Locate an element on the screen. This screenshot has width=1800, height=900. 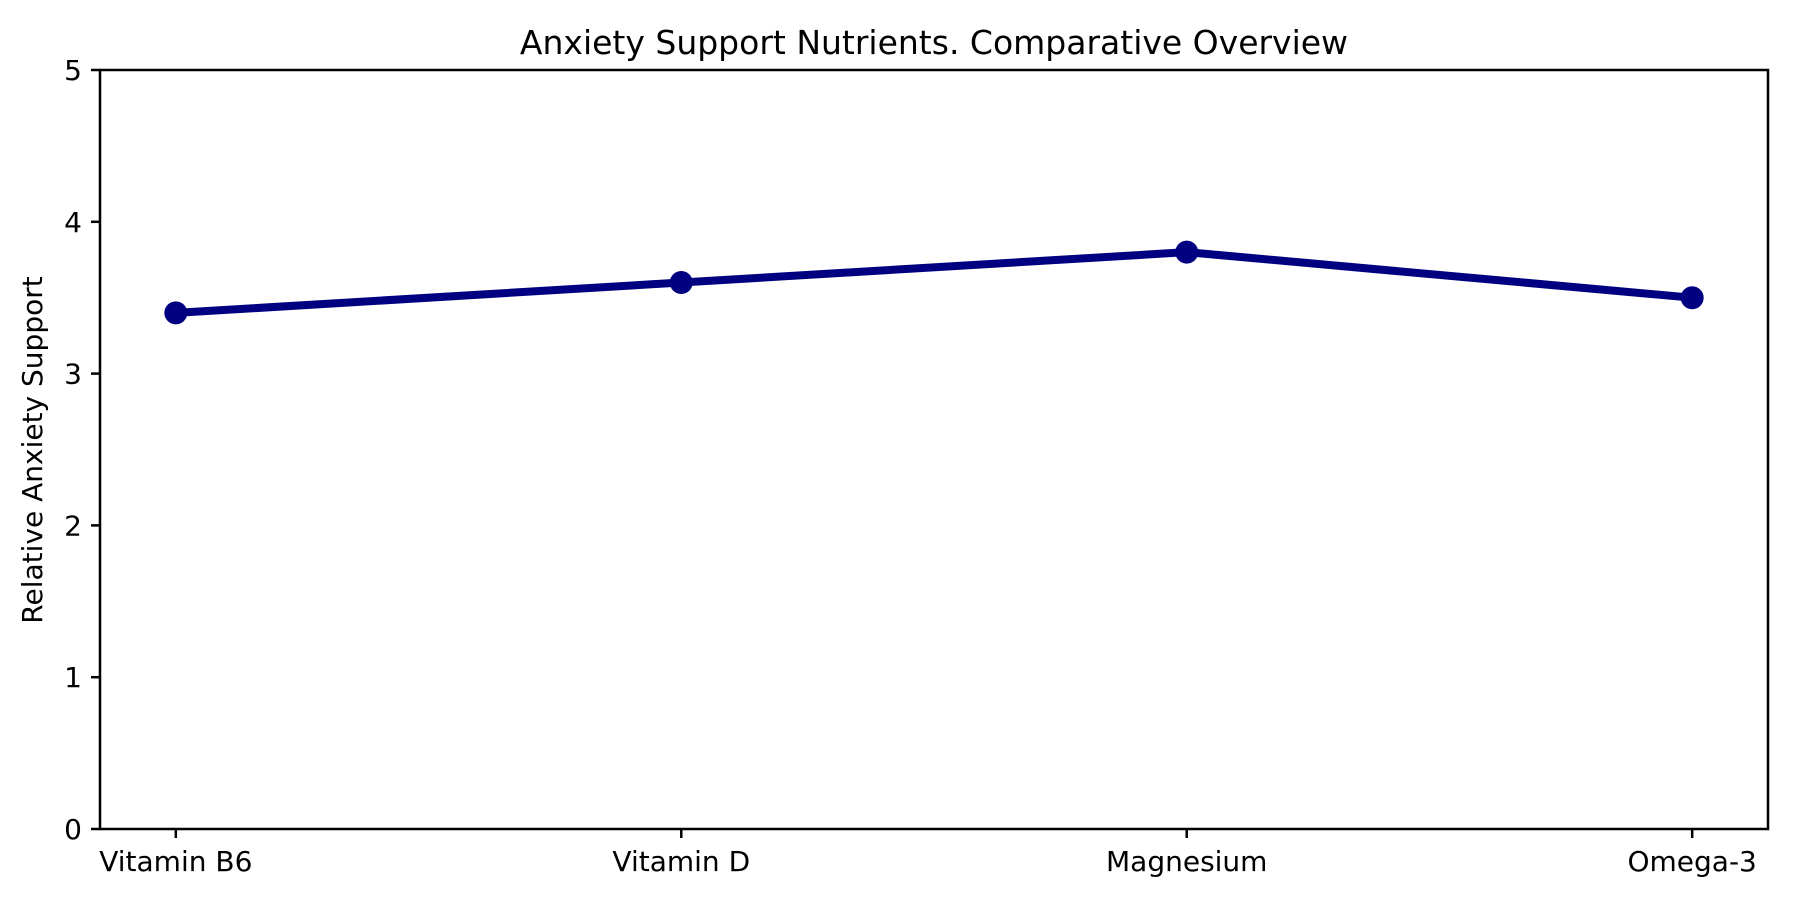
data-line is located at coordinates (934, 282).